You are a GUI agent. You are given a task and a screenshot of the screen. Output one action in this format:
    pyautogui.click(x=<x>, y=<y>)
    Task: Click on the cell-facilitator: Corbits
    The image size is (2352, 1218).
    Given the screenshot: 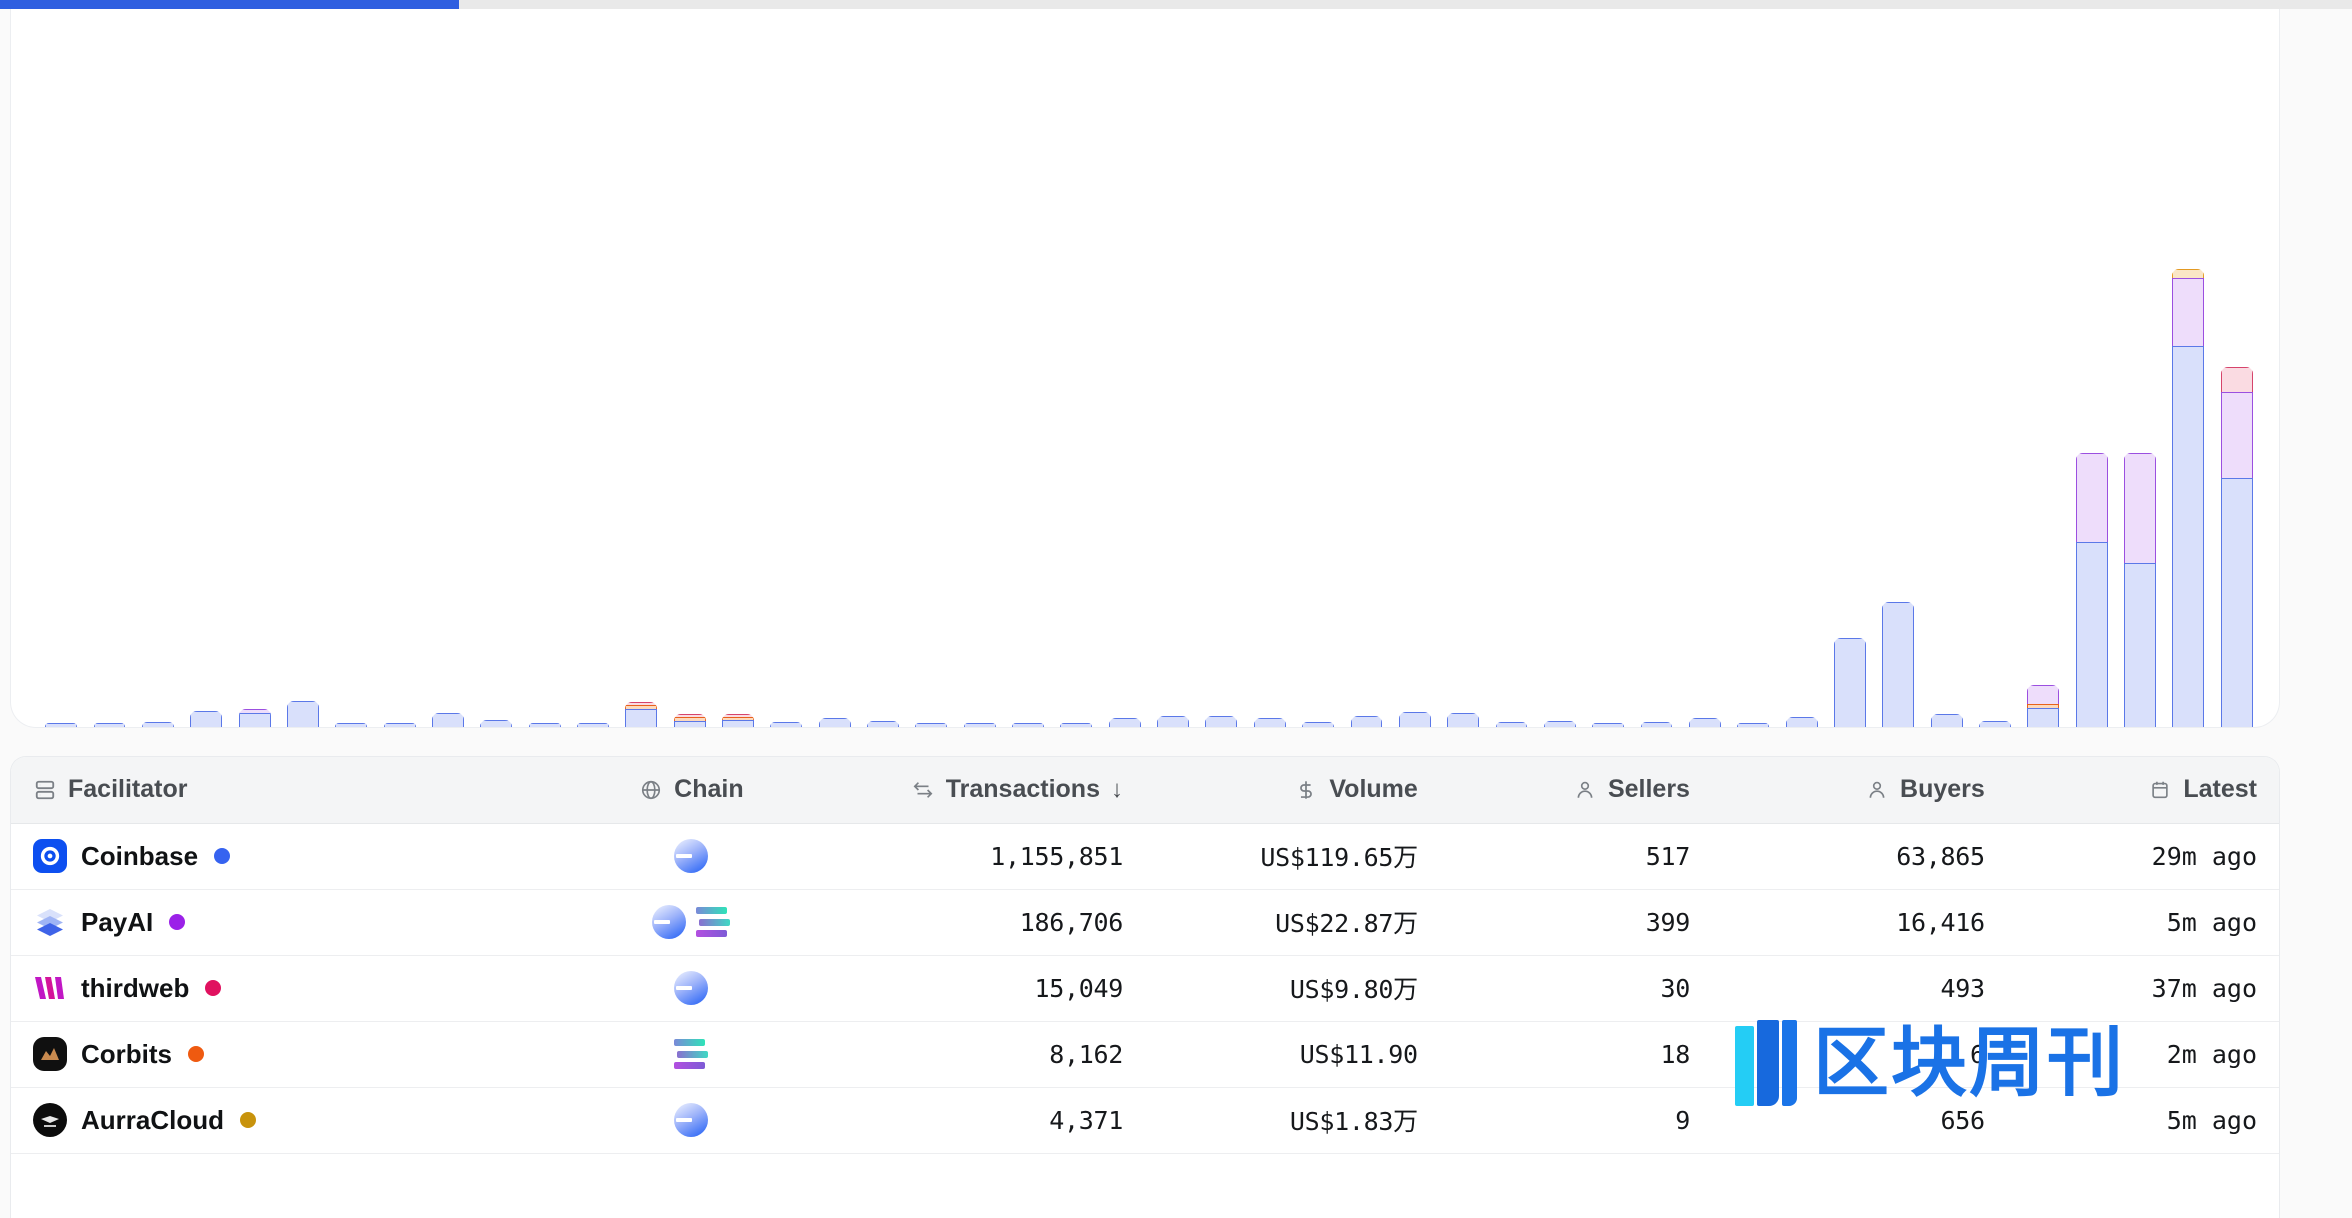 What is the action you would take?
    pyautogui.click(x=283, y=1054)
    